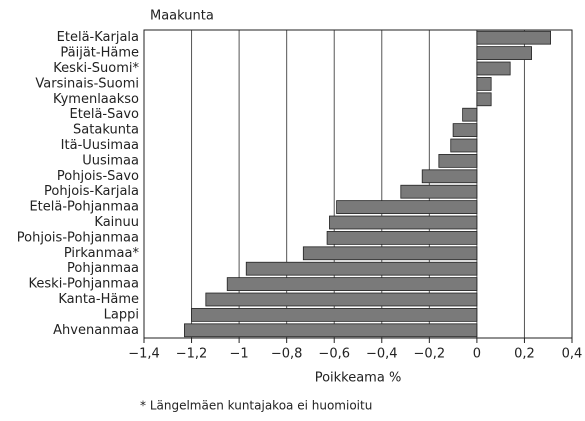 This screenshot has width=585, height=421. Describe the element at coordinates (102, 253) in the screenshot. I see `y-tick-label: Pirkanmaa*` at that location.